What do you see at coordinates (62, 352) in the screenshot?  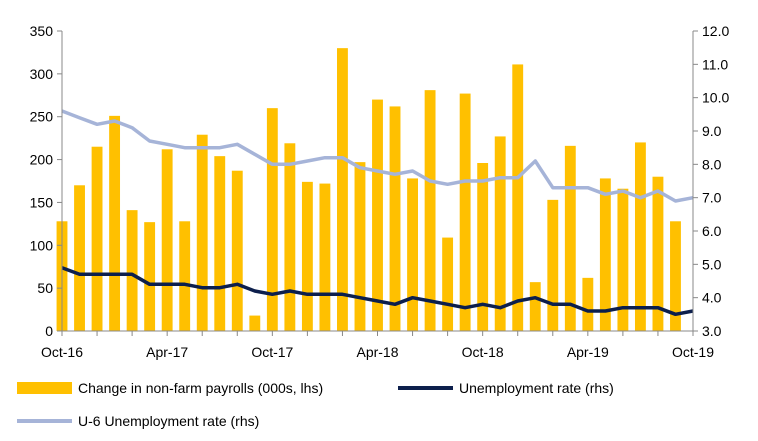 I see `x-tick-label: Oct-16` at bounding box center [62, 352].